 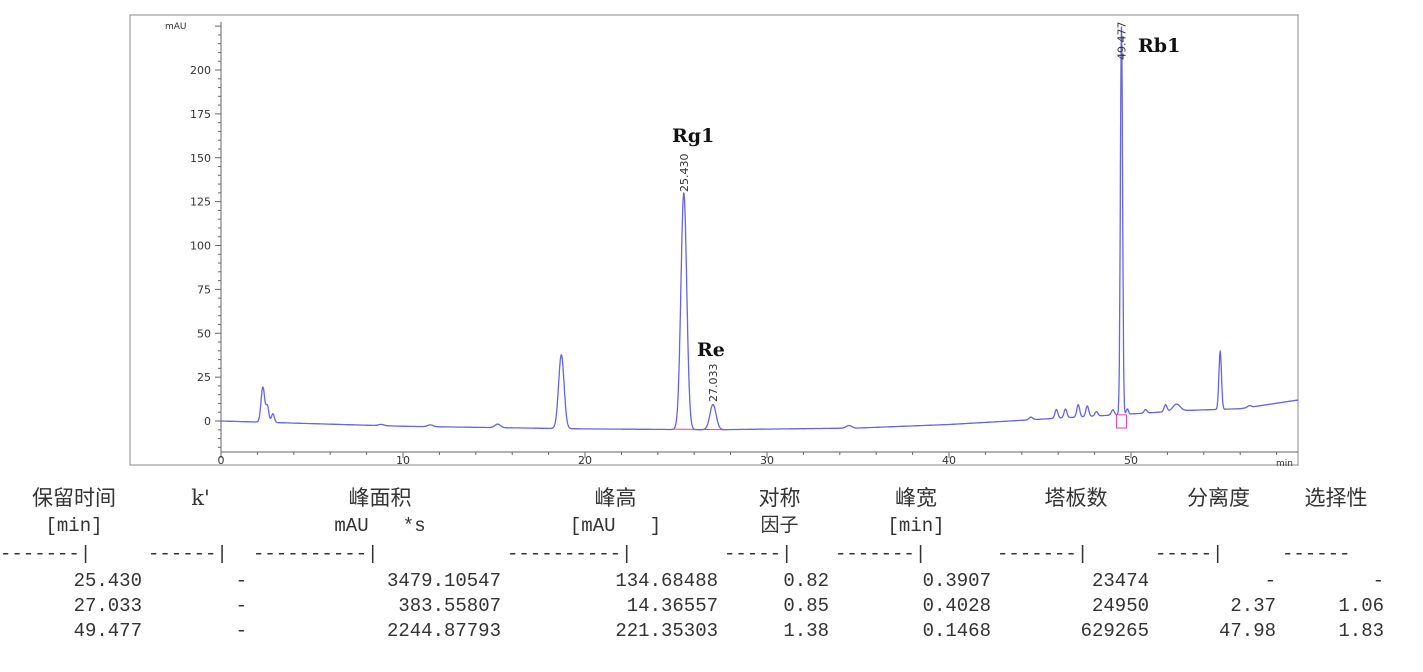 What do you see at coordinates (1247, 631) in the screenshot?
I see `table-cell: 47.98` at bounding box center [1247, 631].